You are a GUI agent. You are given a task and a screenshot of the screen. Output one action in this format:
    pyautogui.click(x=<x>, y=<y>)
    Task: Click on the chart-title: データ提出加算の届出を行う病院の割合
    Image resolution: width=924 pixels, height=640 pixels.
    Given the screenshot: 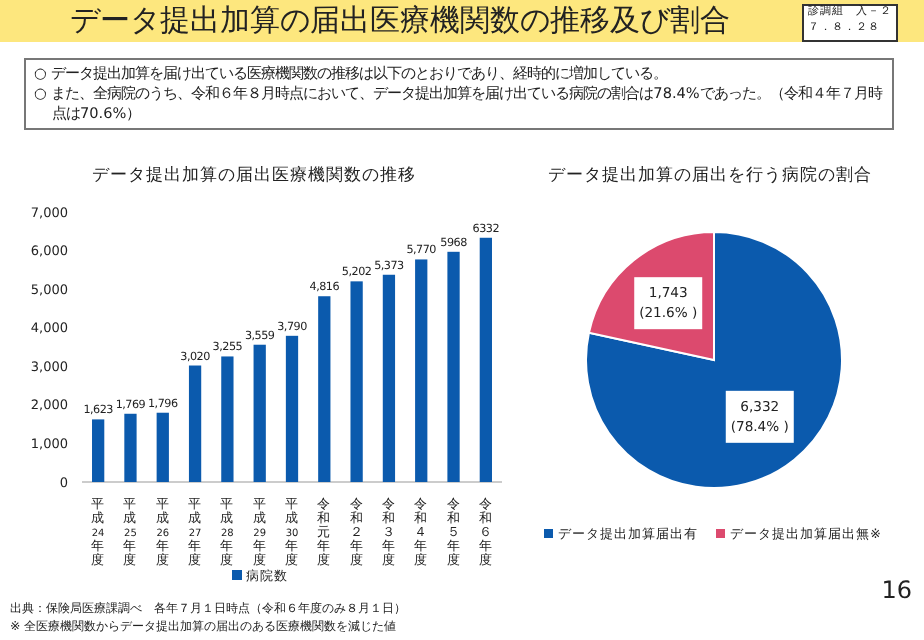 What is the action you would take?
    pyautogui.click(x=710, y=175)
    